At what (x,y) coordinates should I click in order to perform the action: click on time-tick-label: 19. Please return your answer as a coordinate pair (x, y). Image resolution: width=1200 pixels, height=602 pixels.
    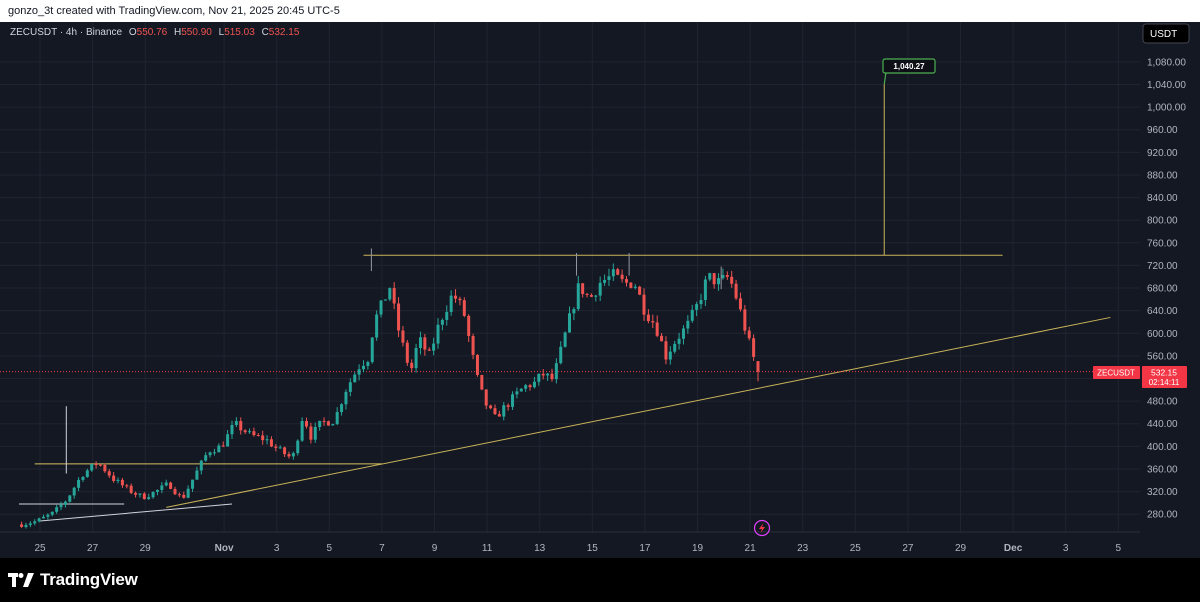
    Looking at the image, I should click on (698, 548).